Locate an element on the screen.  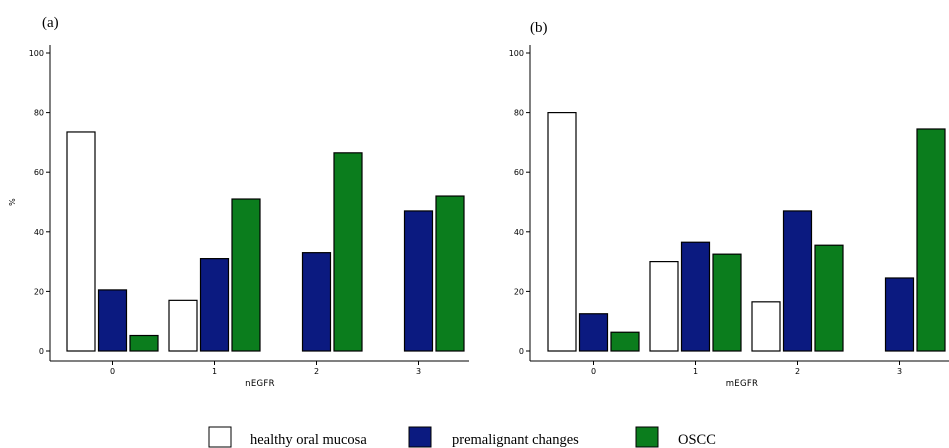
panel-label: (b) is located at coordinates (539, 28).